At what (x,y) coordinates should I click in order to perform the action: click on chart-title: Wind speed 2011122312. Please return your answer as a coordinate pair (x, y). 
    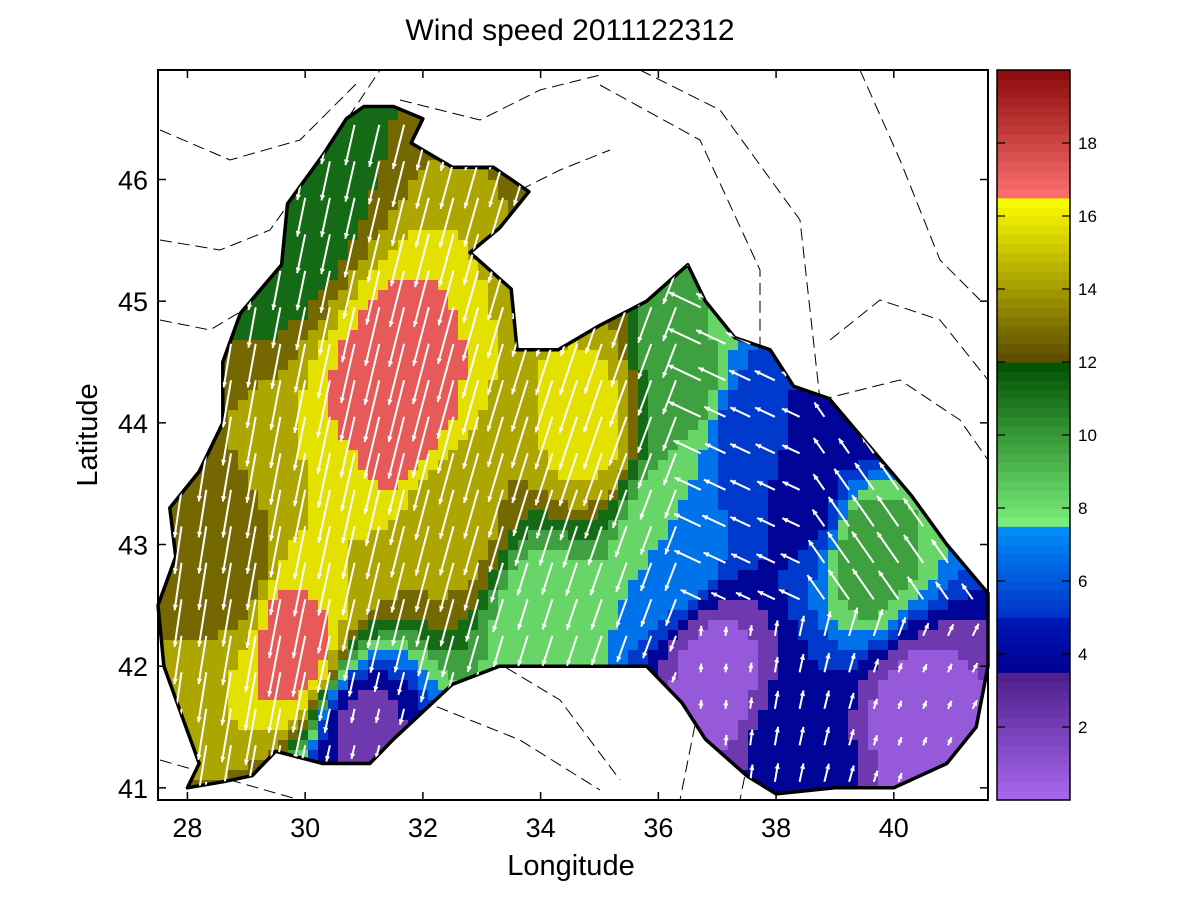
    Looking at the image, I should click on (569, 30).